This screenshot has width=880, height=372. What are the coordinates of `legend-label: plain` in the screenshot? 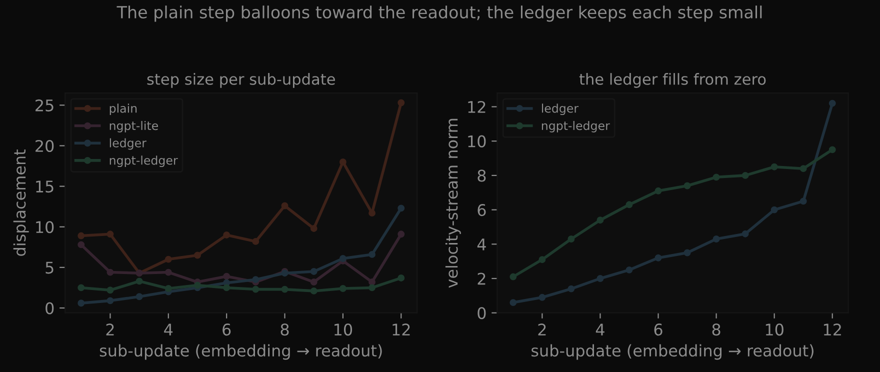 It's located at (123, 110).